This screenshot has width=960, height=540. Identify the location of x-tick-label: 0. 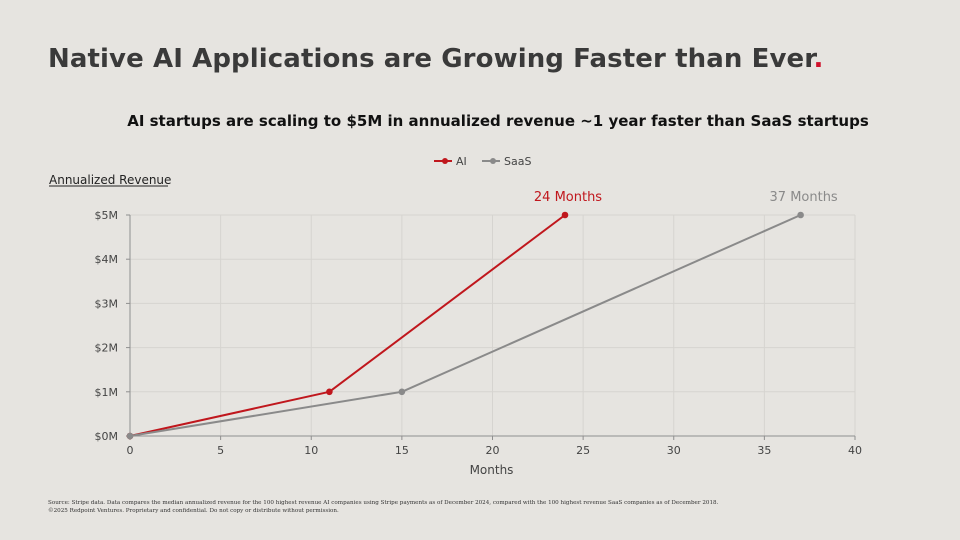
(130, 450).